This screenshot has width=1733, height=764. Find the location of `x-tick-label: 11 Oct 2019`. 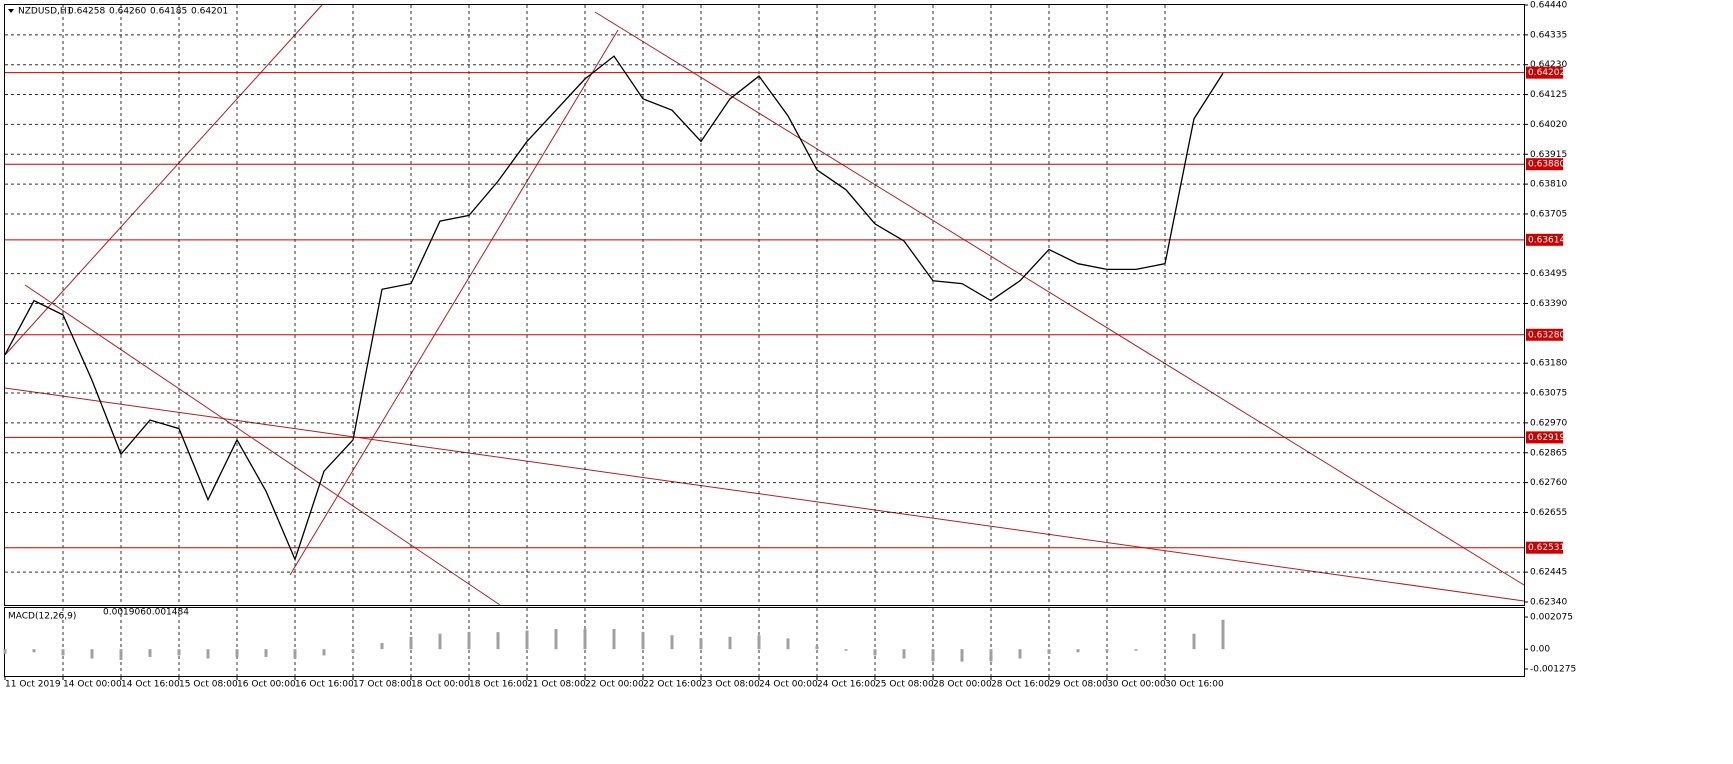

x-tick-label: 11 Oct 2019 is located at coordinates (33, 685).